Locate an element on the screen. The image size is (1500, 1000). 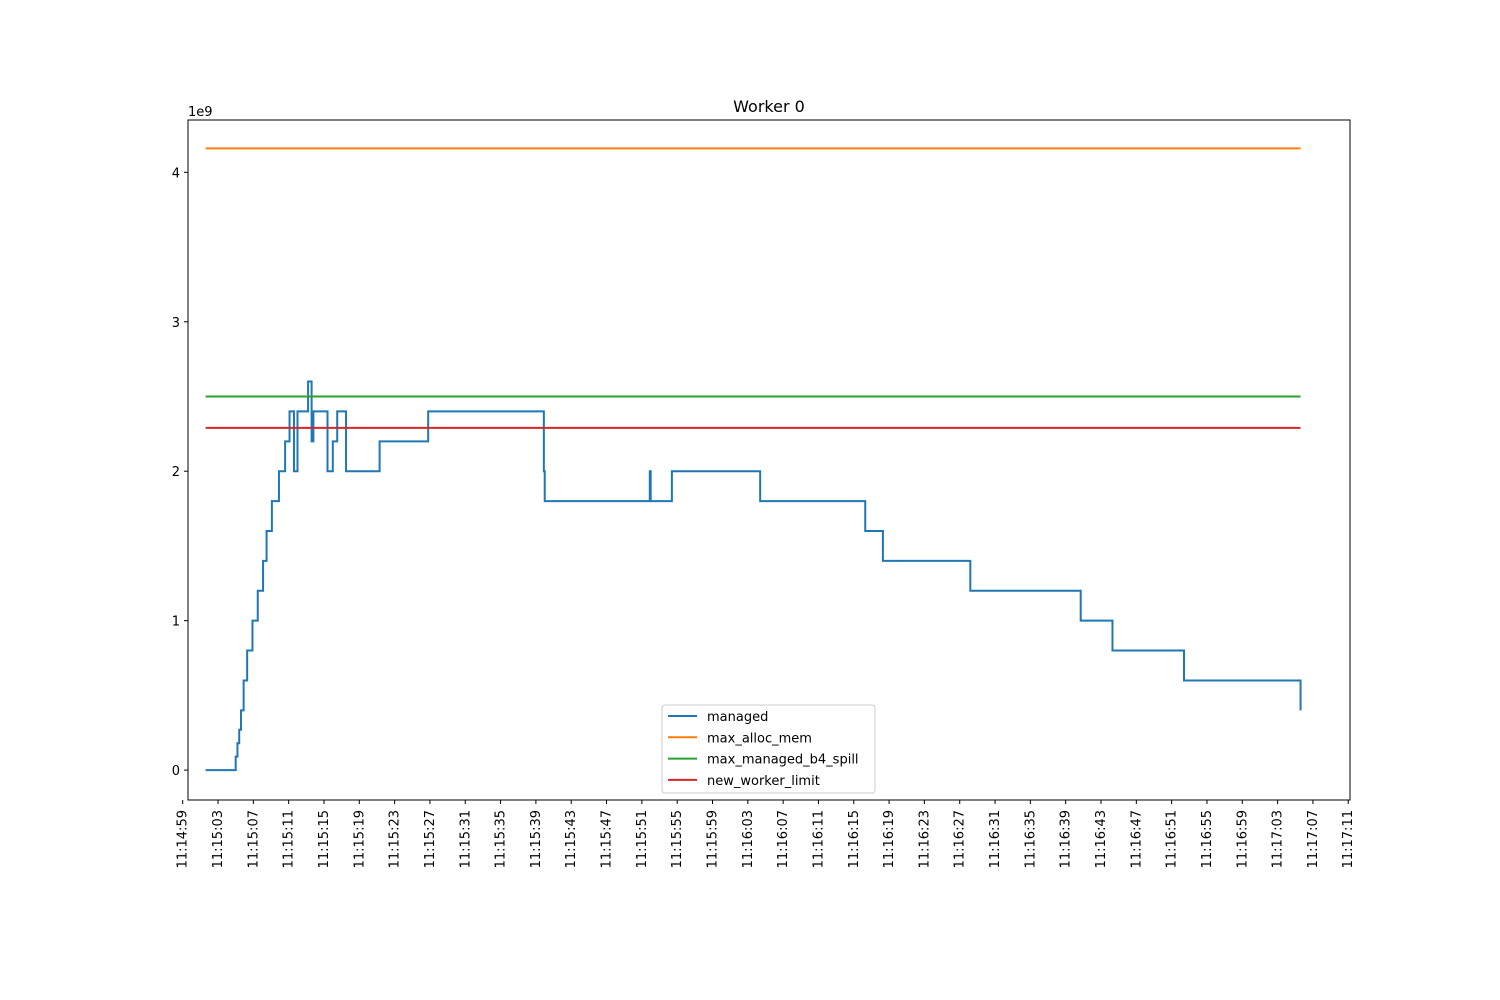
x-tick-label: 11:16:23 is located at coordinates (924, 839).